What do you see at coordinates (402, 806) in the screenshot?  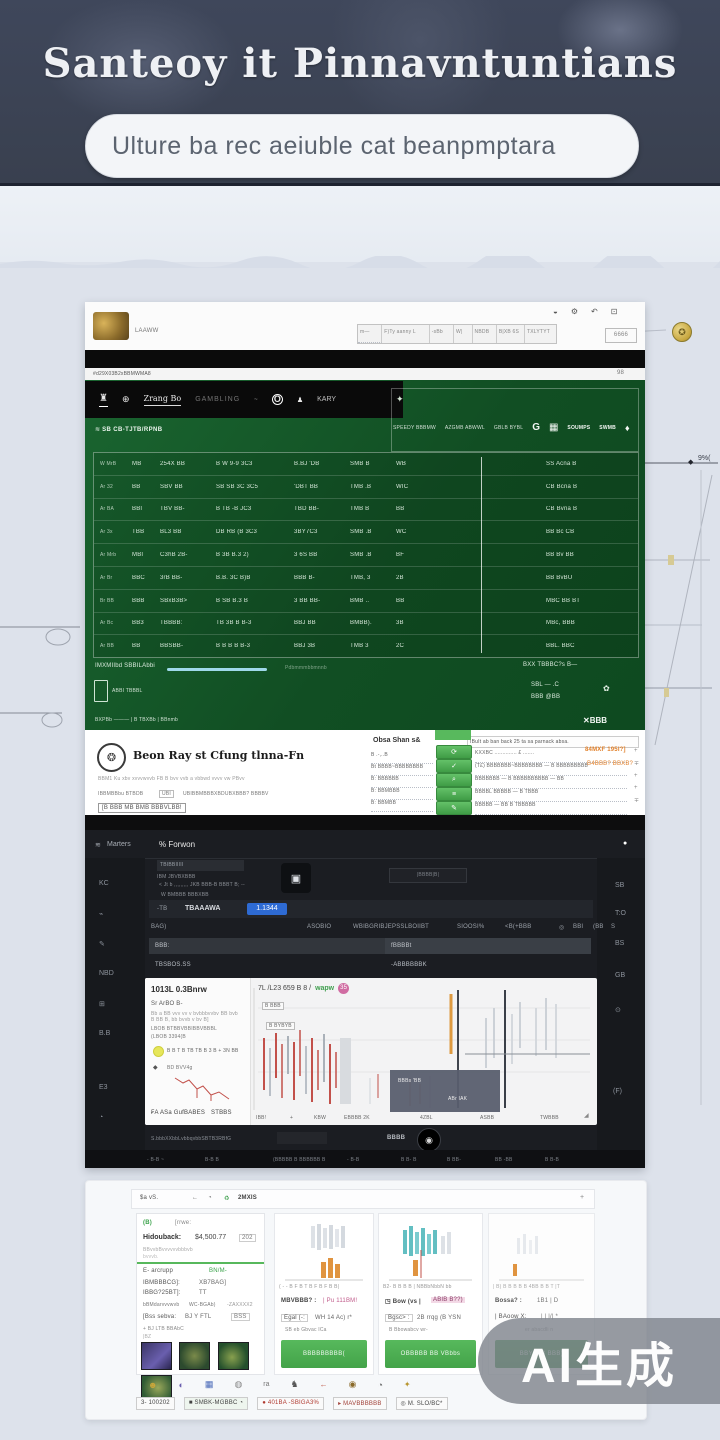 I see `list-item: B: BBMBB` at bounding box center [402, 806].